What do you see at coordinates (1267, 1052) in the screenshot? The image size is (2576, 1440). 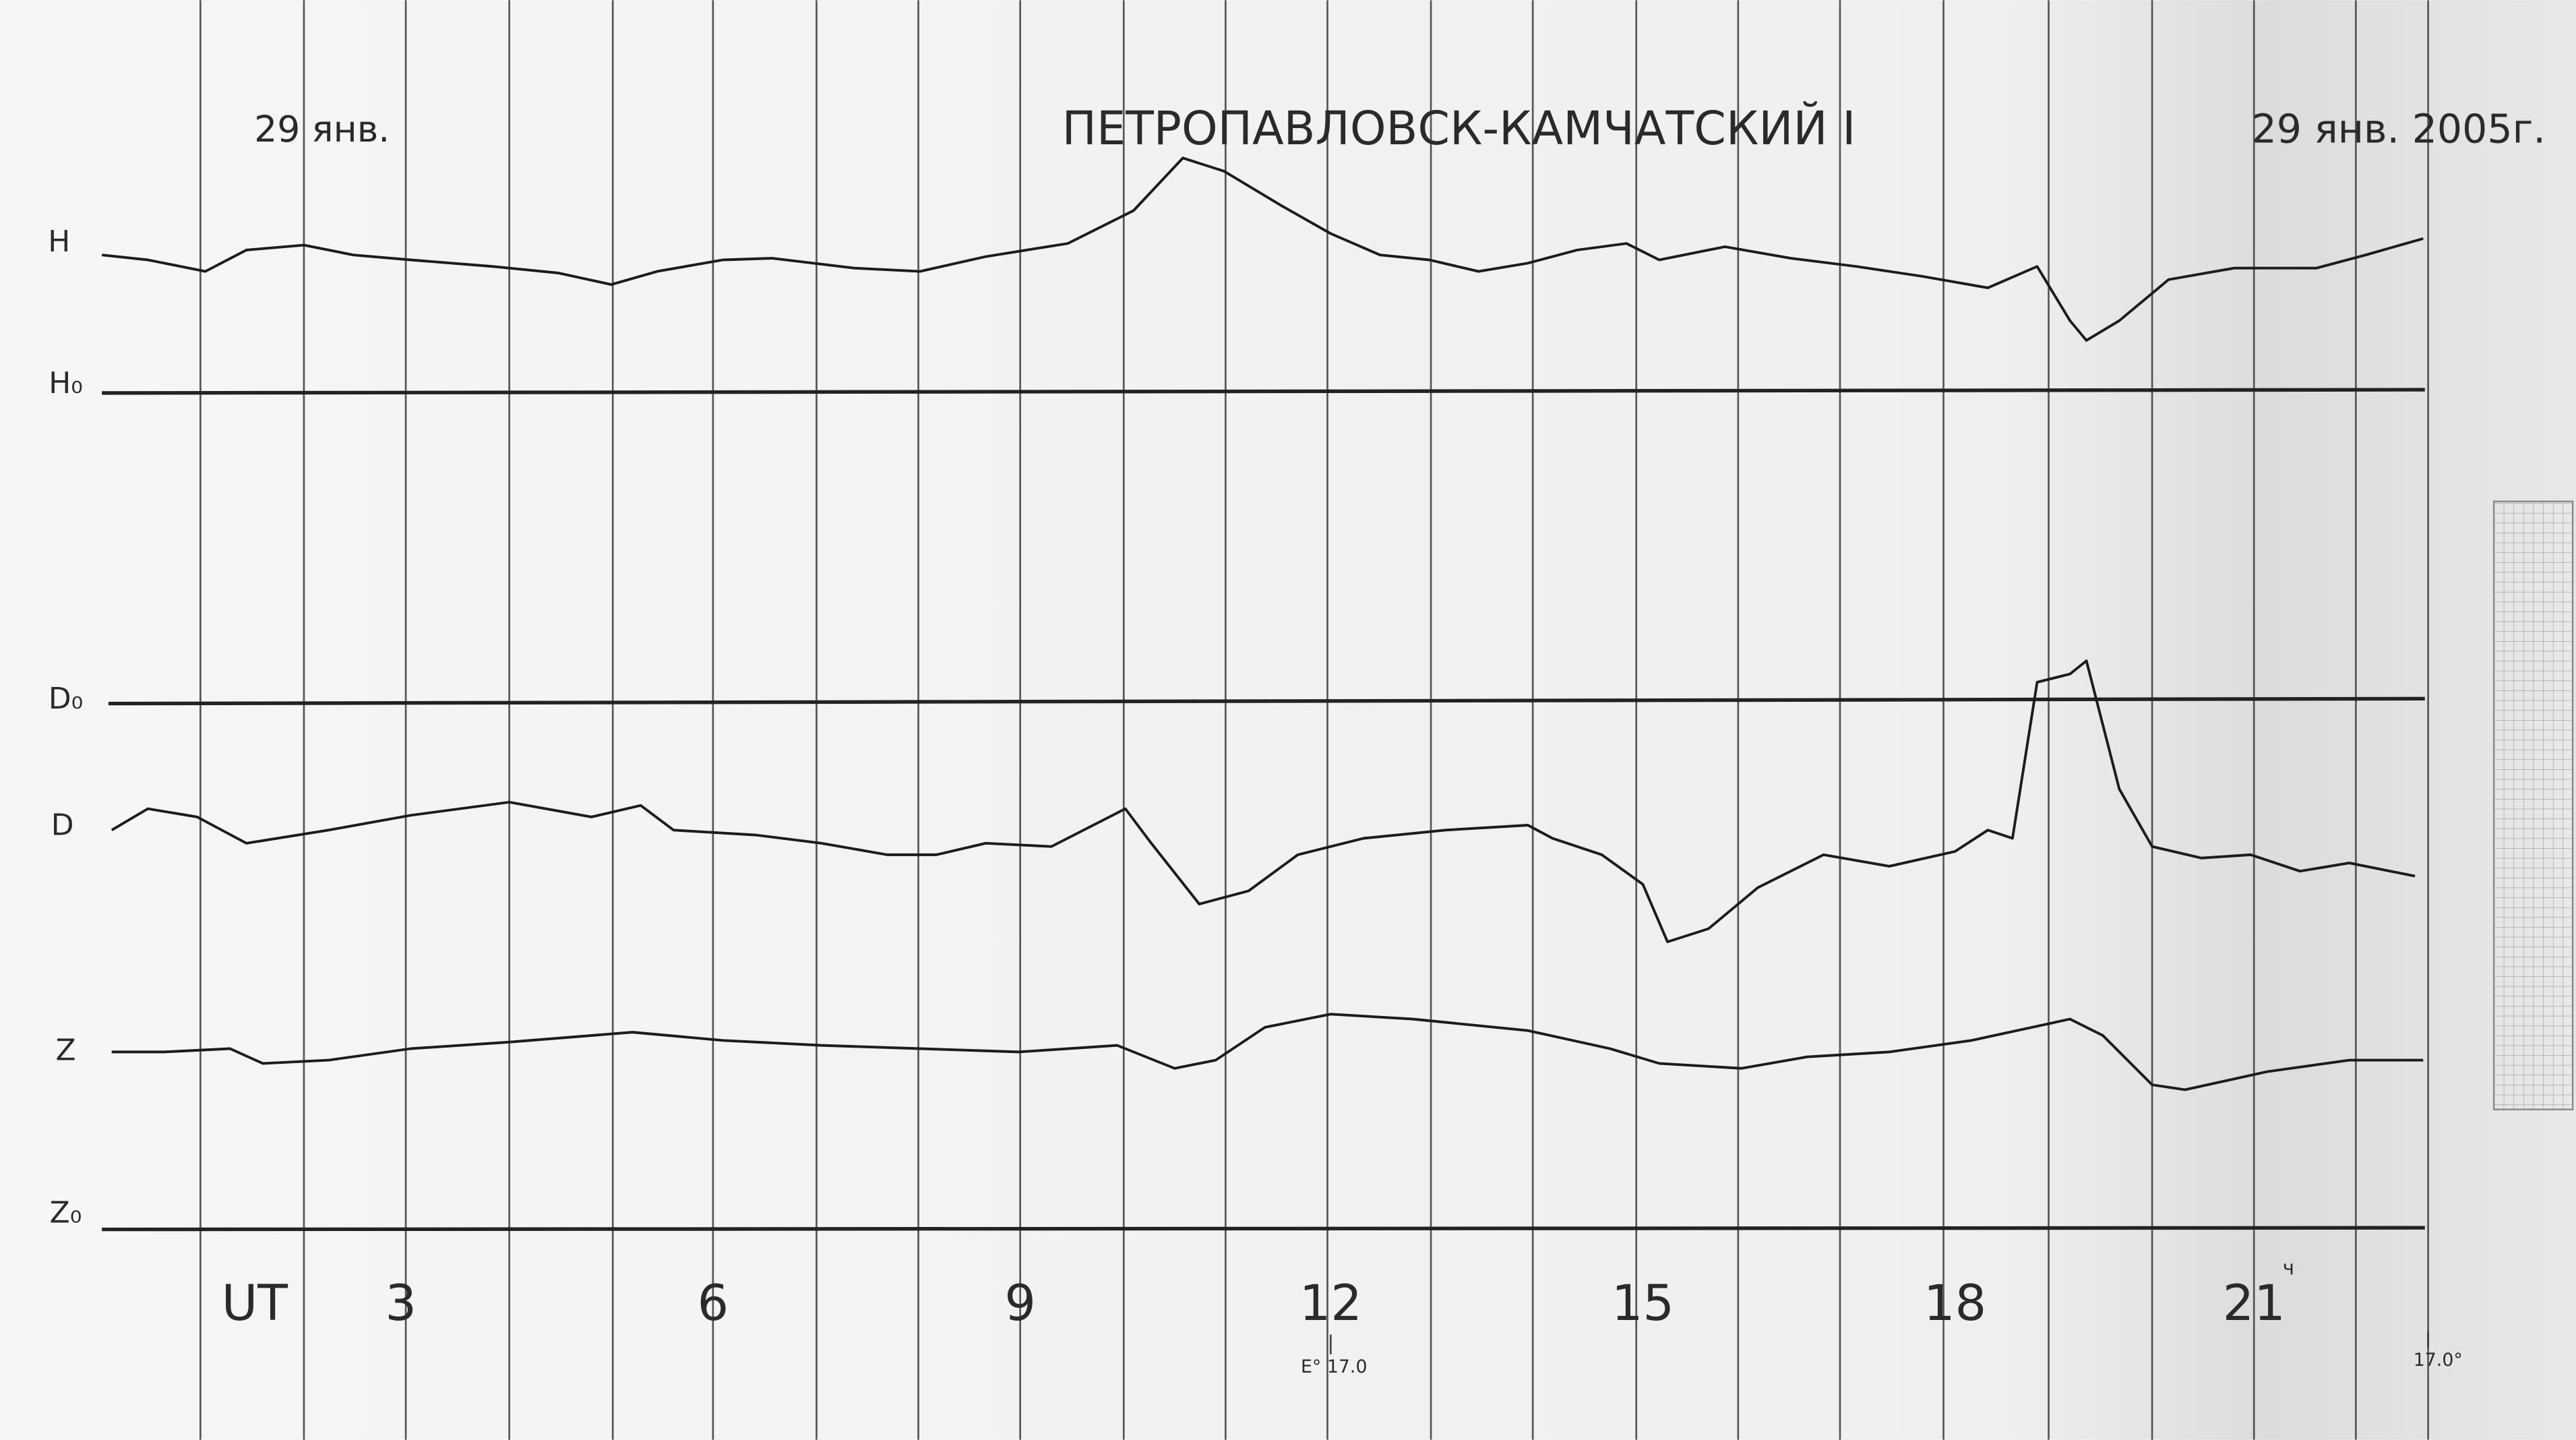 I see `z-trace` at bounding box center [1267, 1052].